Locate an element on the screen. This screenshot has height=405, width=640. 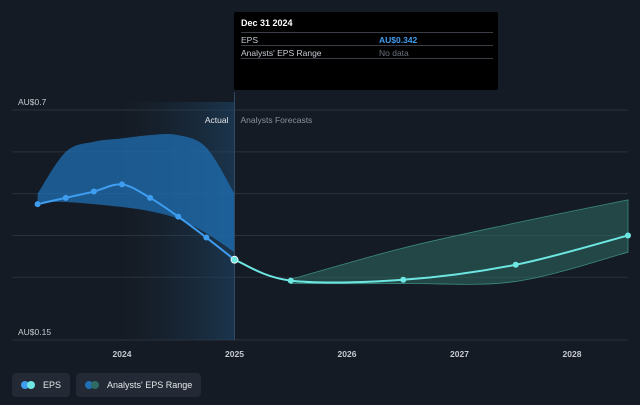
tooltip-divider is located at coordinates (367, 73).